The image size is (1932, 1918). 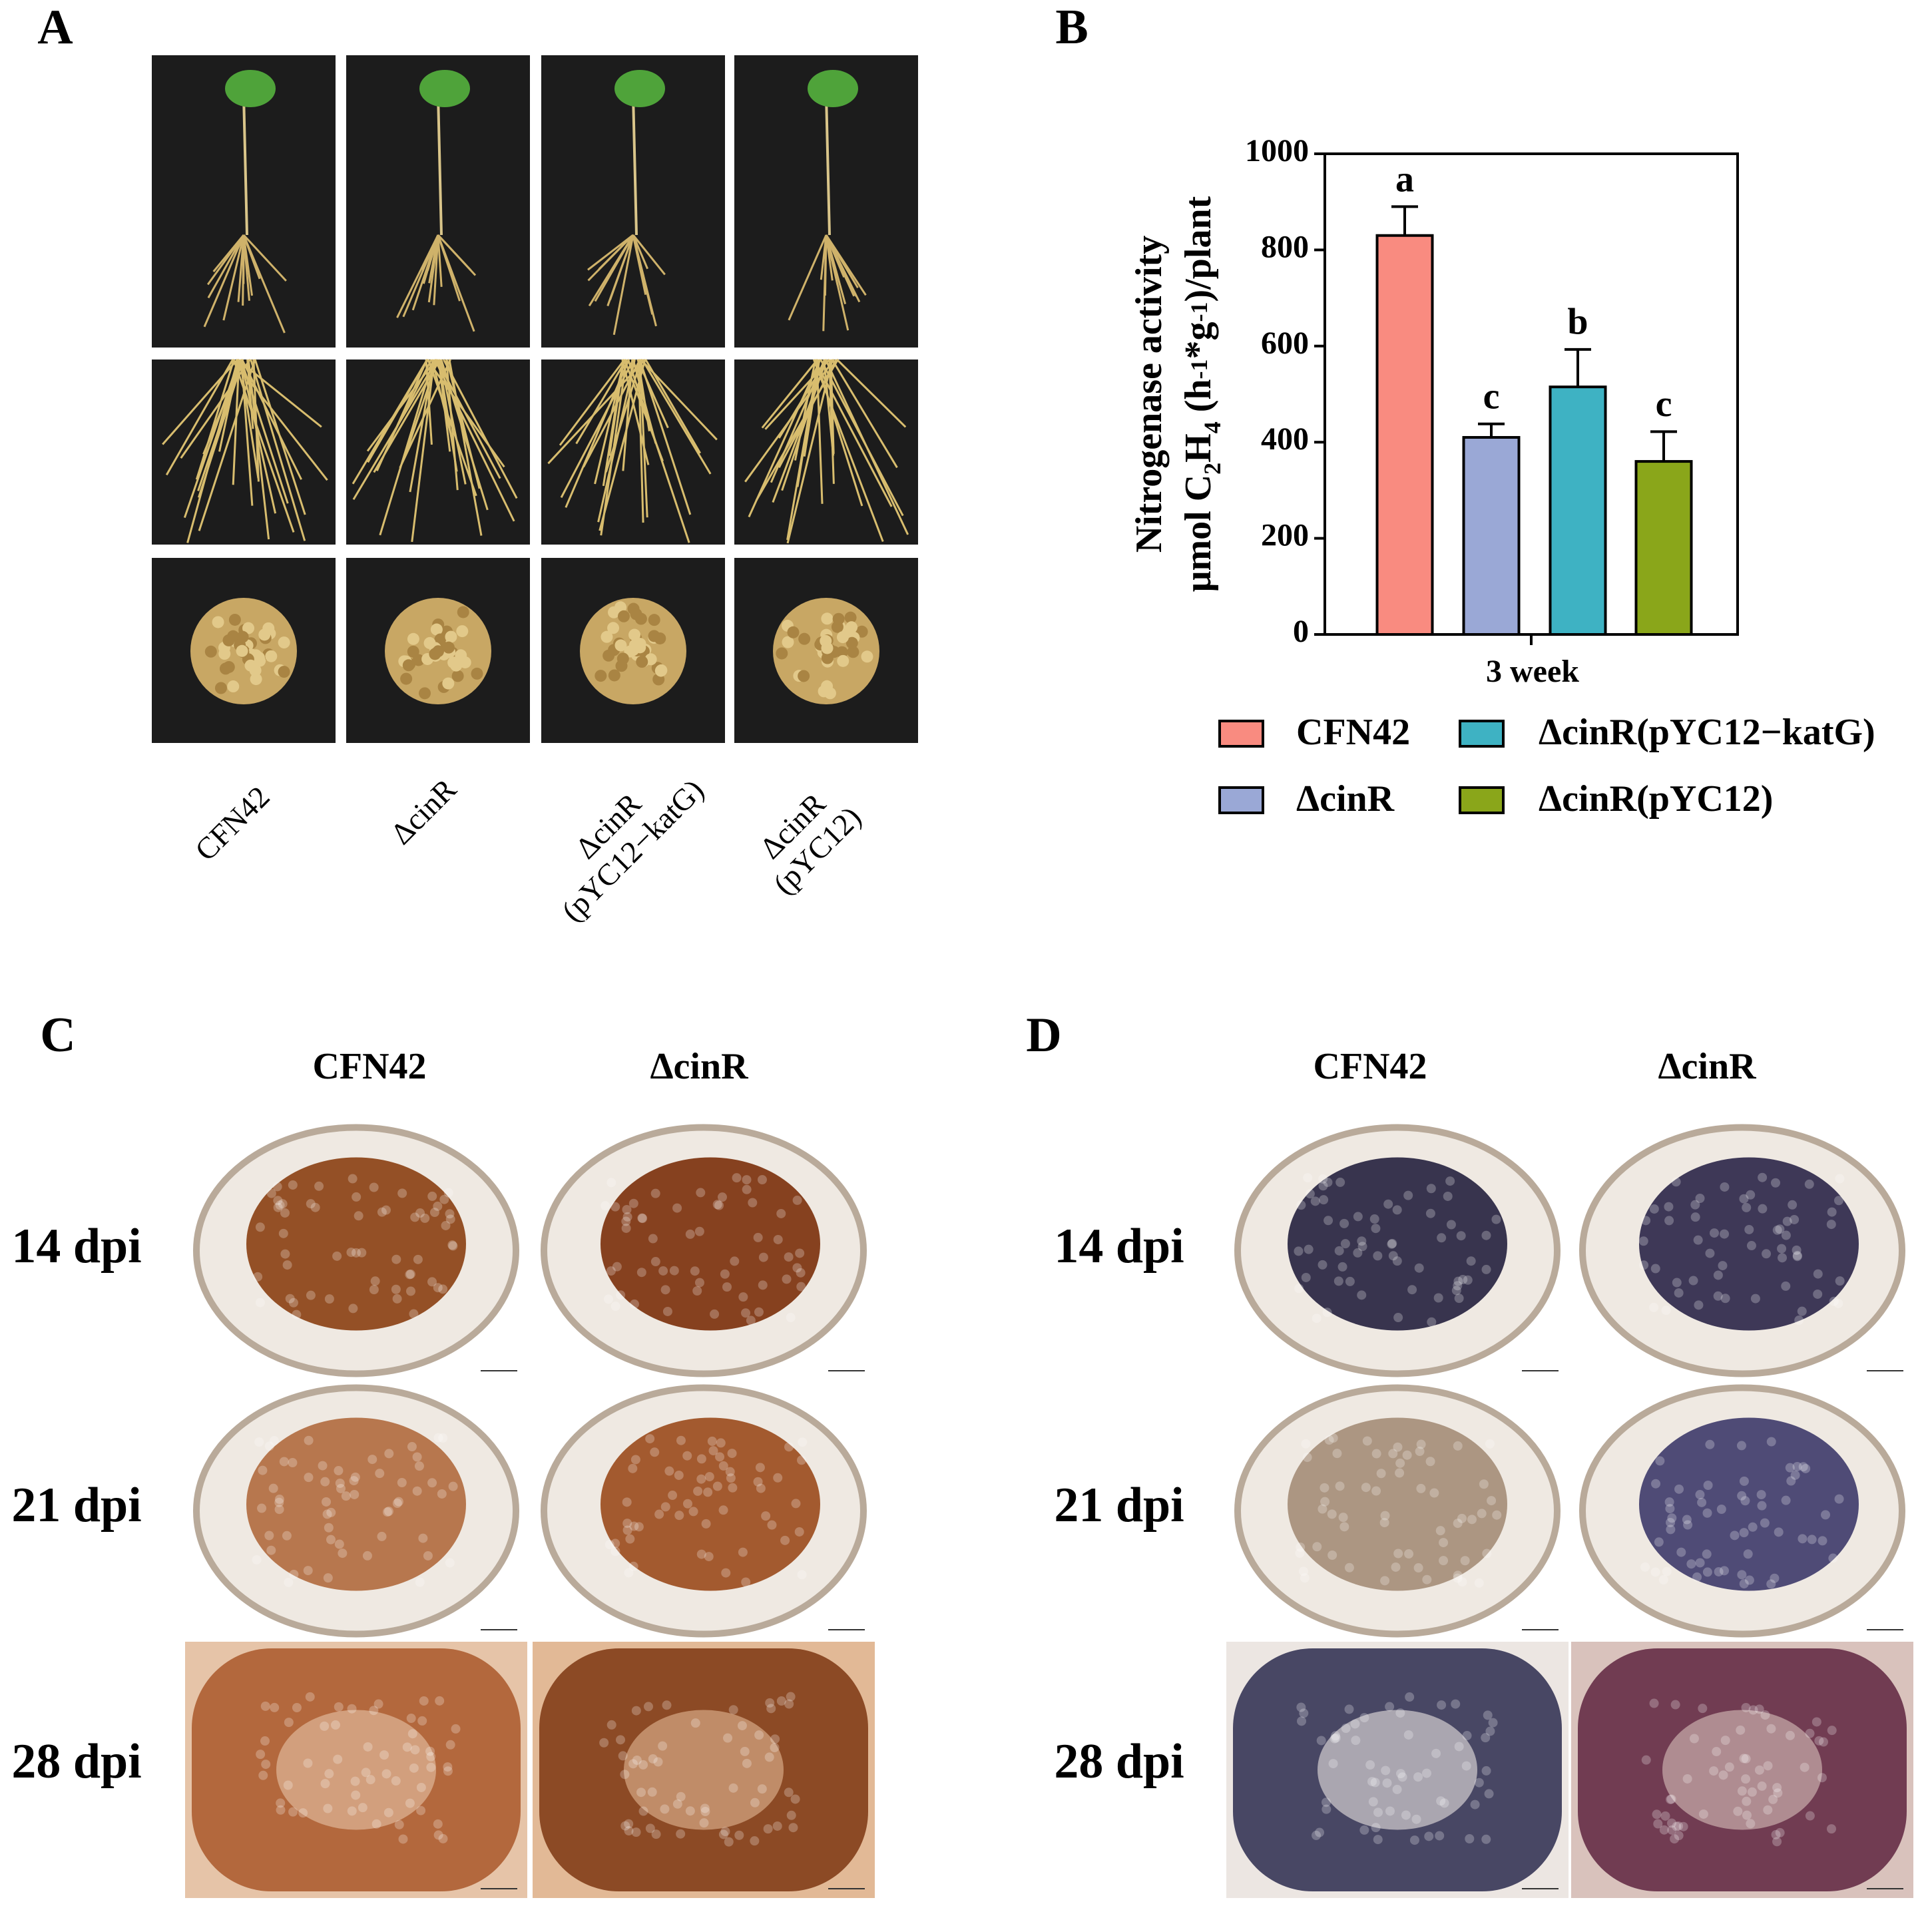 I want to click on significance-letter: c, so click(x=1491, y=396).